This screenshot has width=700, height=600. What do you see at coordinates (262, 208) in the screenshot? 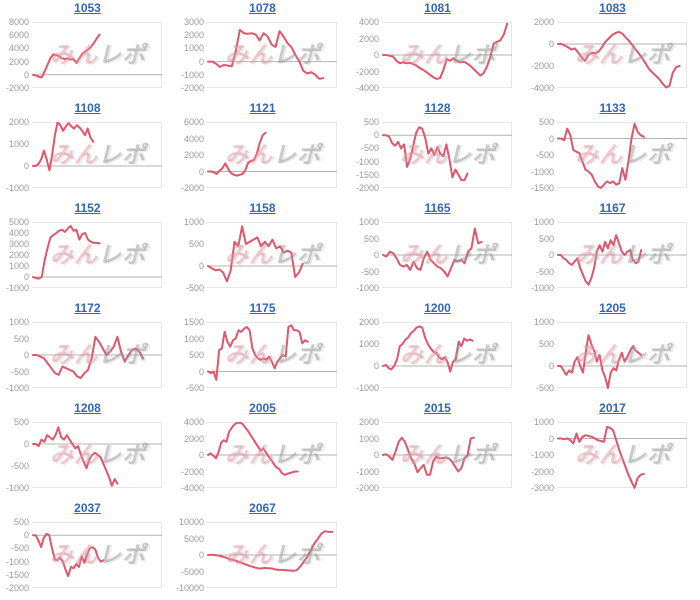
I see `chart-title-link: 1158` at bounding box center [262, 208].